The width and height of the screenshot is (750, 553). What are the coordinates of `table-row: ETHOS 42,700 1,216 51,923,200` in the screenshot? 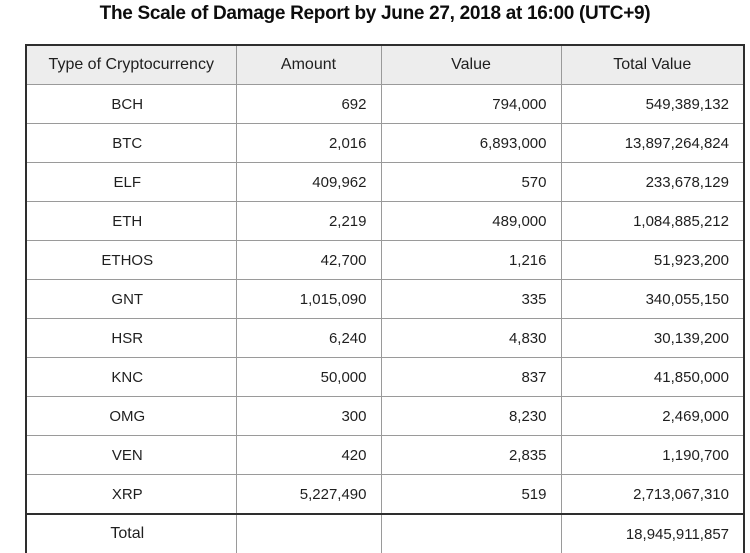 It's located at (385, 260).